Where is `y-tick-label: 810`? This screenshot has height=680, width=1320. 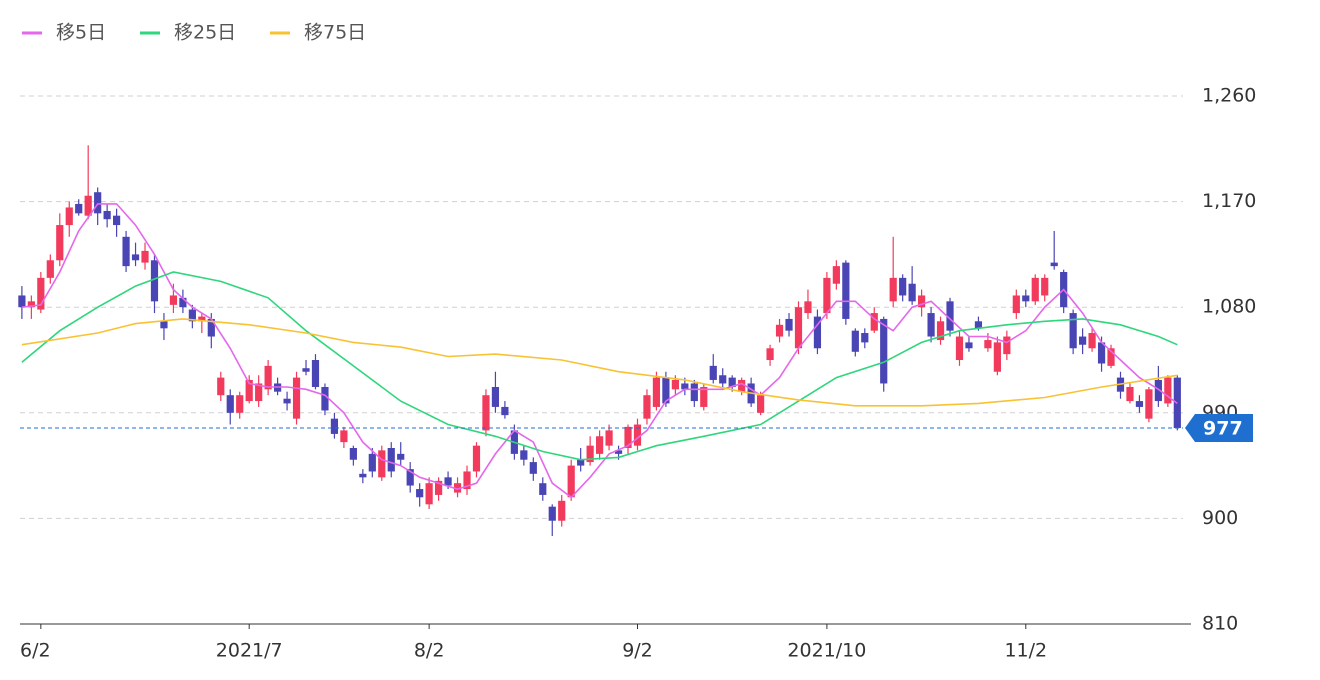
y-tick-label: 810 is located at coordinates (1220, 624).